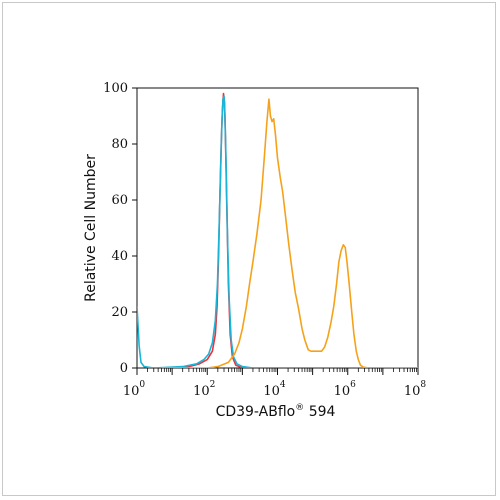 The height and width of the screenshot is (500, 500). Describe the element at coordinates (213, 385) in the screenshot. I see `x-tick-exponent: 2` at that location.